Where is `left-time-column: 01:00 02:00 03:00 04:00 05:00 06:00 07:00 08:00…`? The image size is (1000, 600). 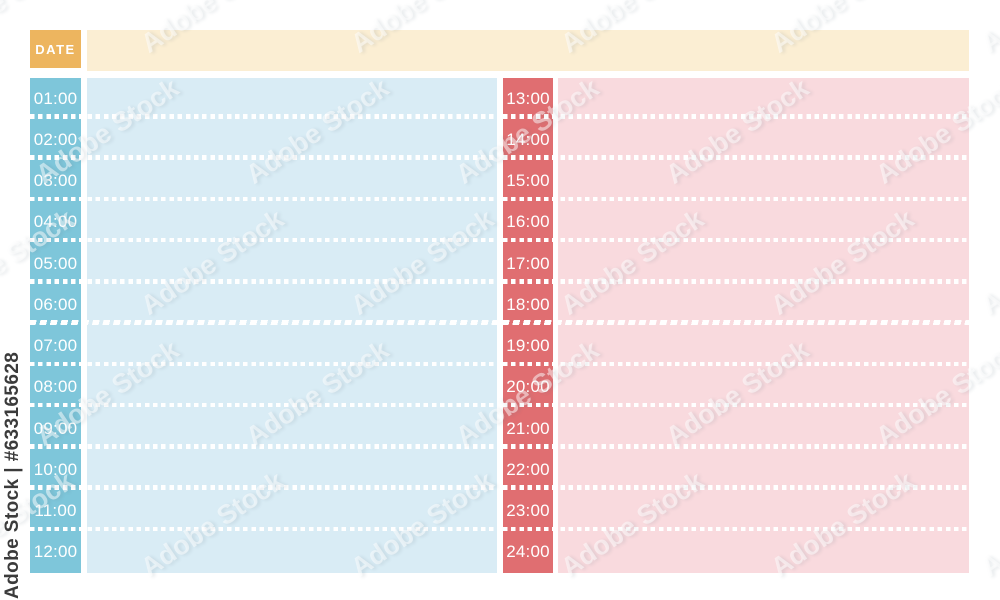 left-time-column: 01:00 02:00 03:00 04:00 05:00 06:00 07:00 08:00… is located at coordinates (55, 325).